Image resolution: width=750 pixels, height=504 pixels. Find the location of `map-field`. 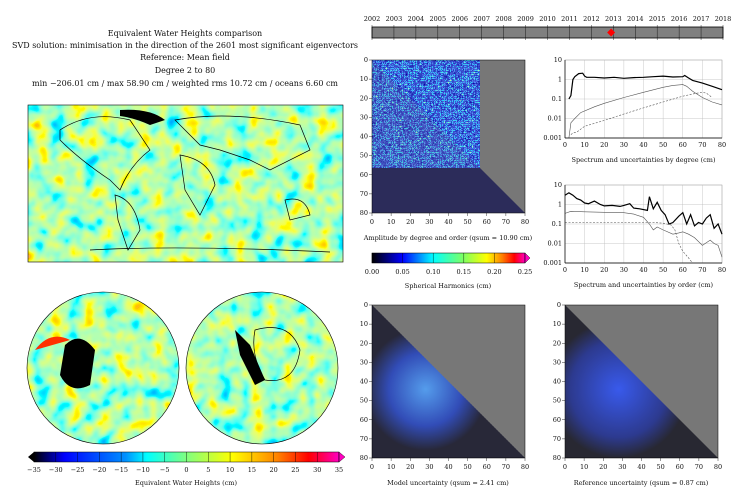

map-field is located at coordinates (185, 183).